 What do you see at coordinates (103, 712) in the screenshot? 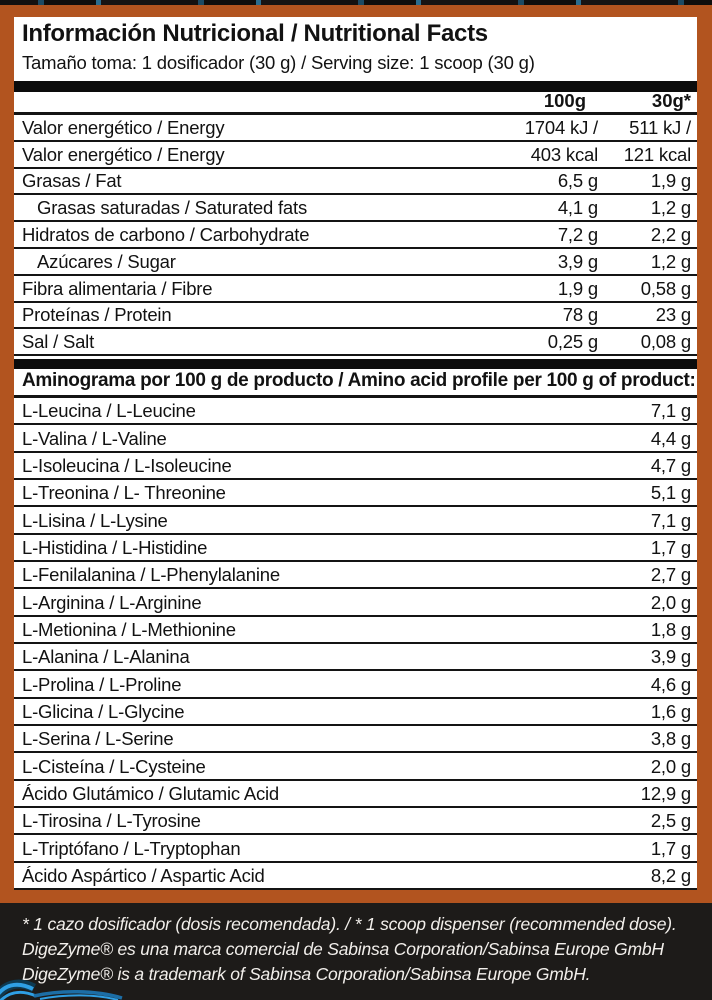
I see `amino-acid-name: L-Glicina / L-Glycine` at bounding box center [103, 712].